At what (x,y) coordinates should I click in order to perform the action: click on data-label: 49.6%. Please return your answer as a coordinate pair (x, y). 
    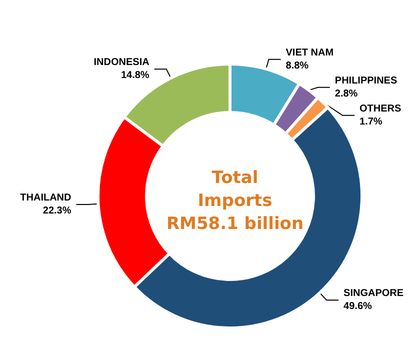
    Looking at the image, I should click on (358, 306).